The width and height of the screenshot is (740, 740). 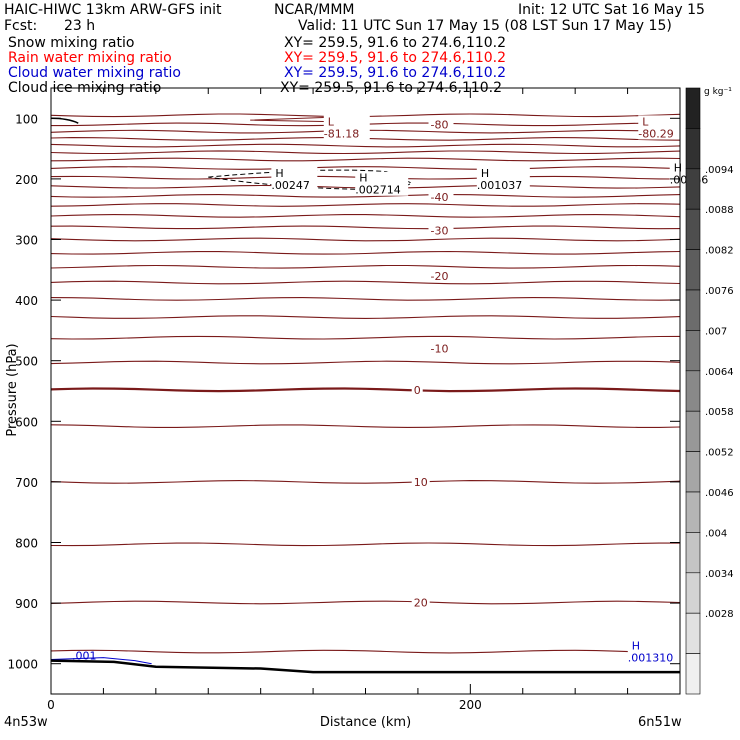 What do you see at coordinates (645, 121) in the screenshot?
I see `extremum-symbol: L` at bounding box center [645, 121].